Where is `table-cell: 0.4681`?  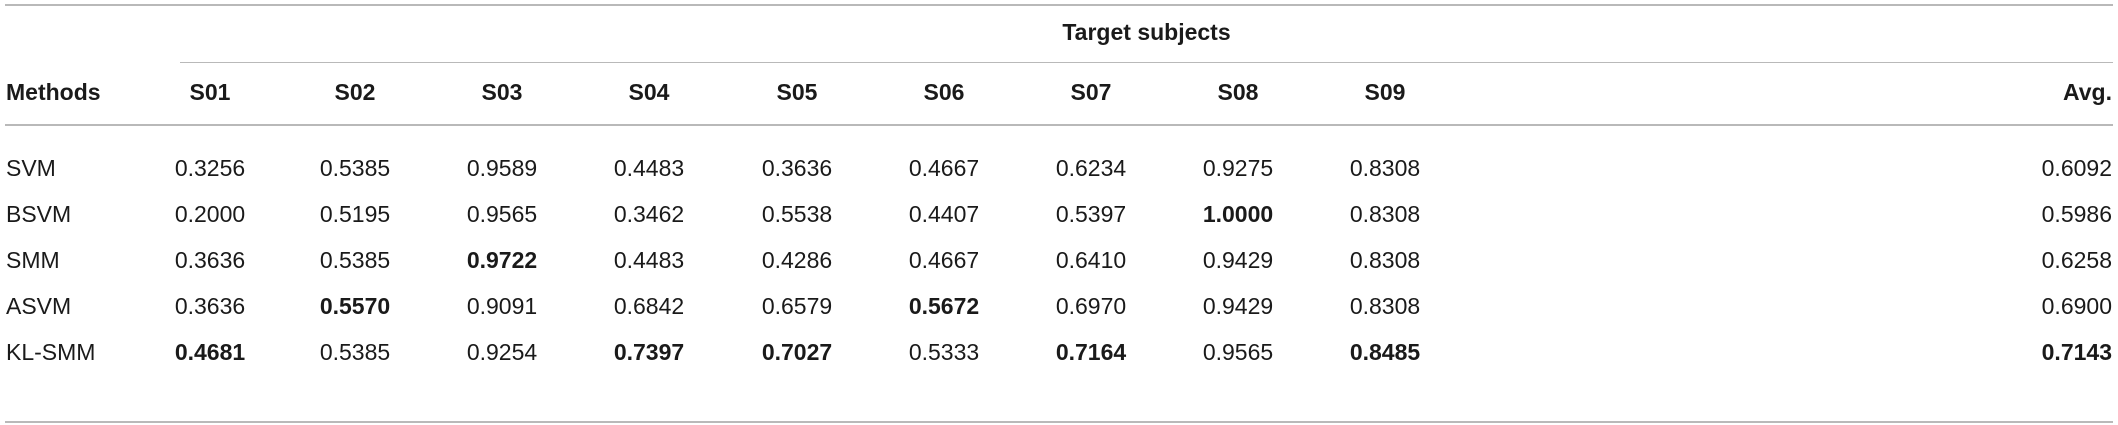 table-cell: 0.4681 is located at coordinates (210, 352).